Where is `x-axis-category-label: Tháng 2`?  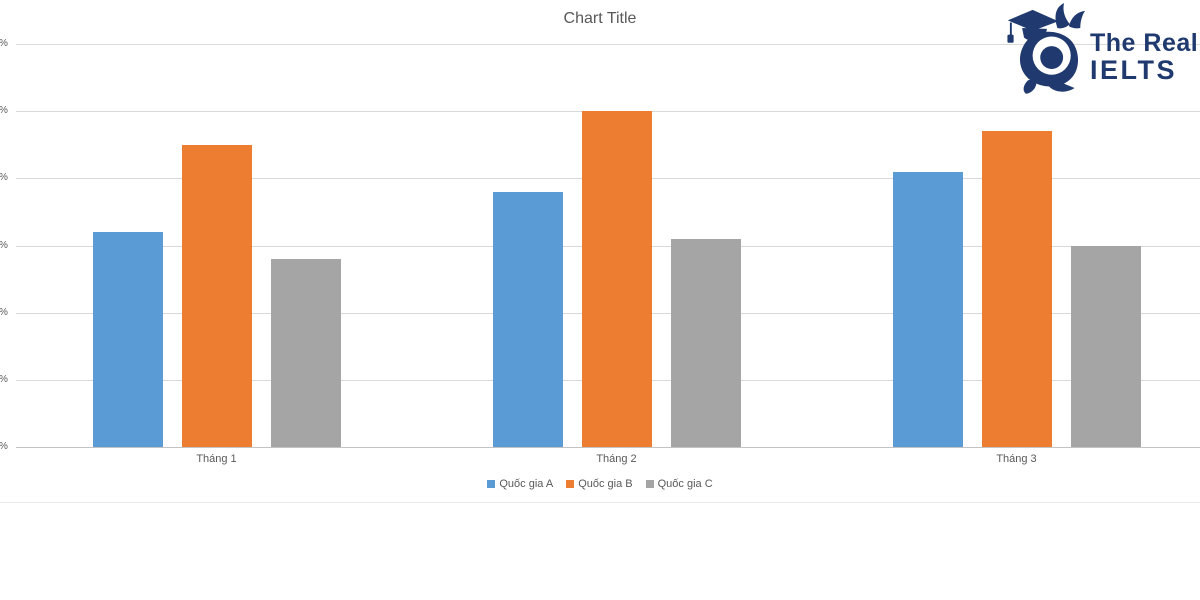 x-axis-category-label: Tháng 2 is located at coordinates (616, 459).